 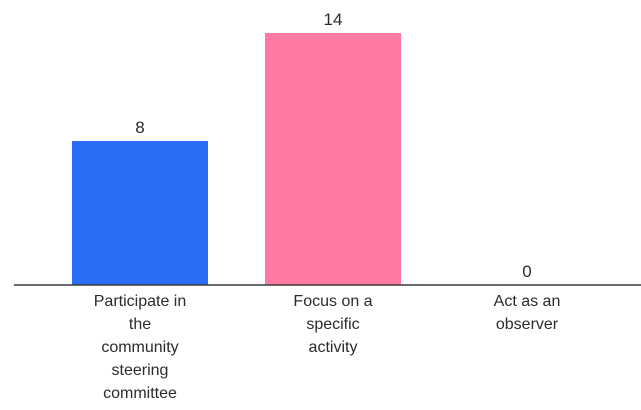 I want to click on value-label-2: 0, so click(x=526, y=271).